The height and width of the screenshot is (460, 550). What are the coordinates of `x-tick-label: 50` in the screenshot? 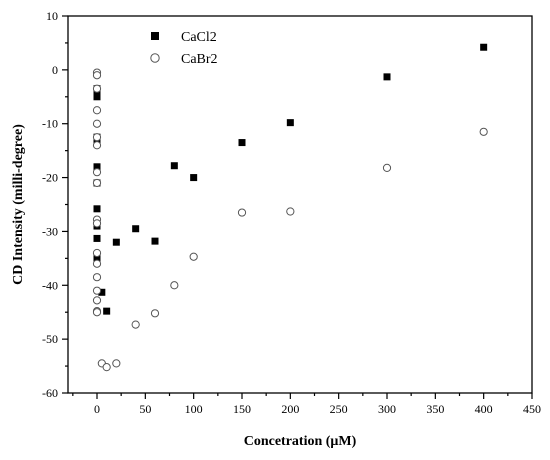 It's located at (145, 409).